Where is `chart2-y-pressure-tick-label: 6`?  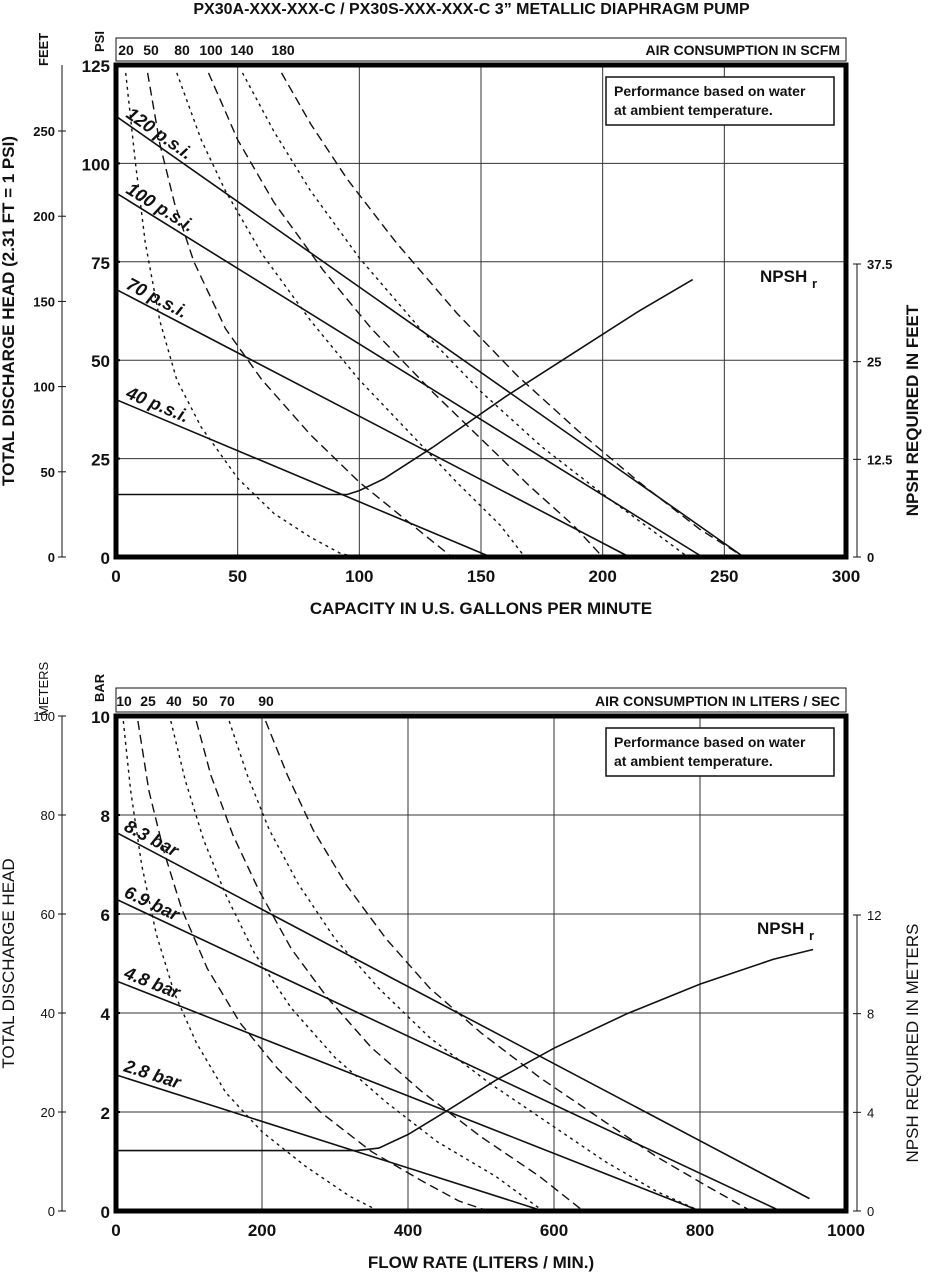 chart2-y-pressure-tick-label: 6 is located at coordinates (105, 915).